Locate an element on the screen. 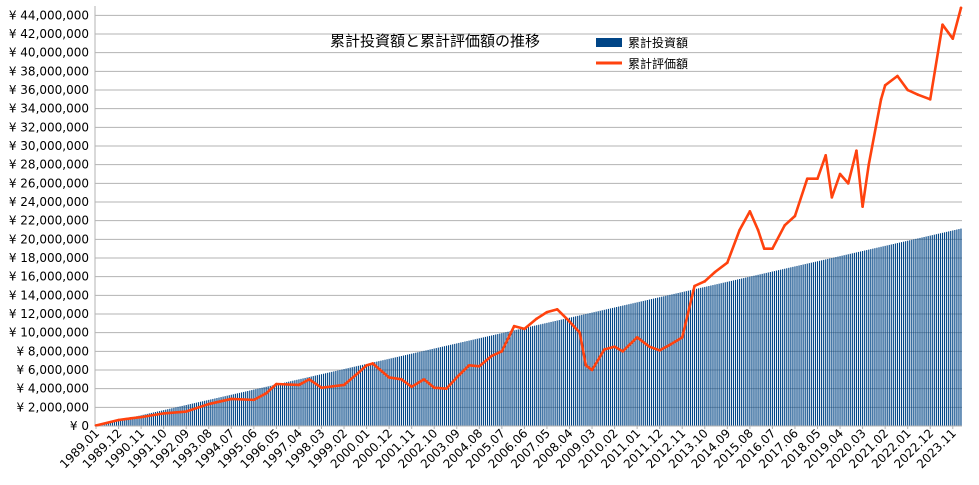 This screenshot has height=485, width=979. y-tick-label: ¥ 16,000,000 is located at coordinates (49, 277).